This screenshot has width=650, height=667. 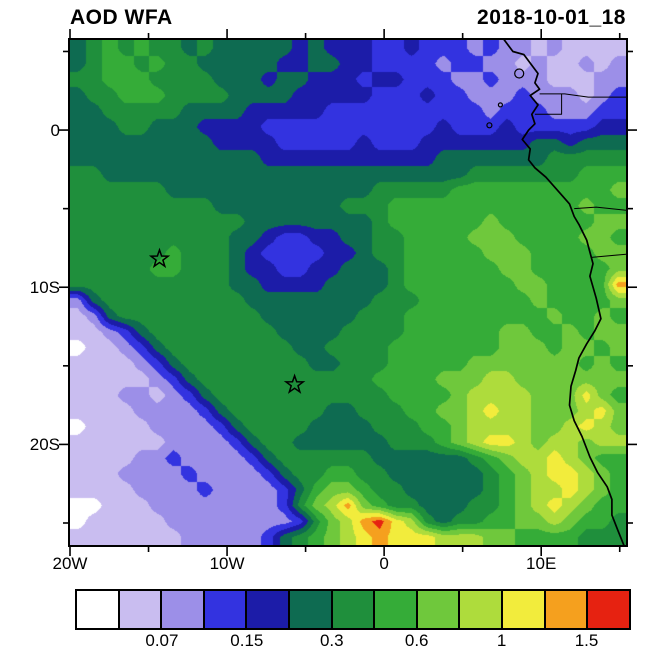 I want to click on colorbar-tick-label: 0.15, so click(x=247, y=640).